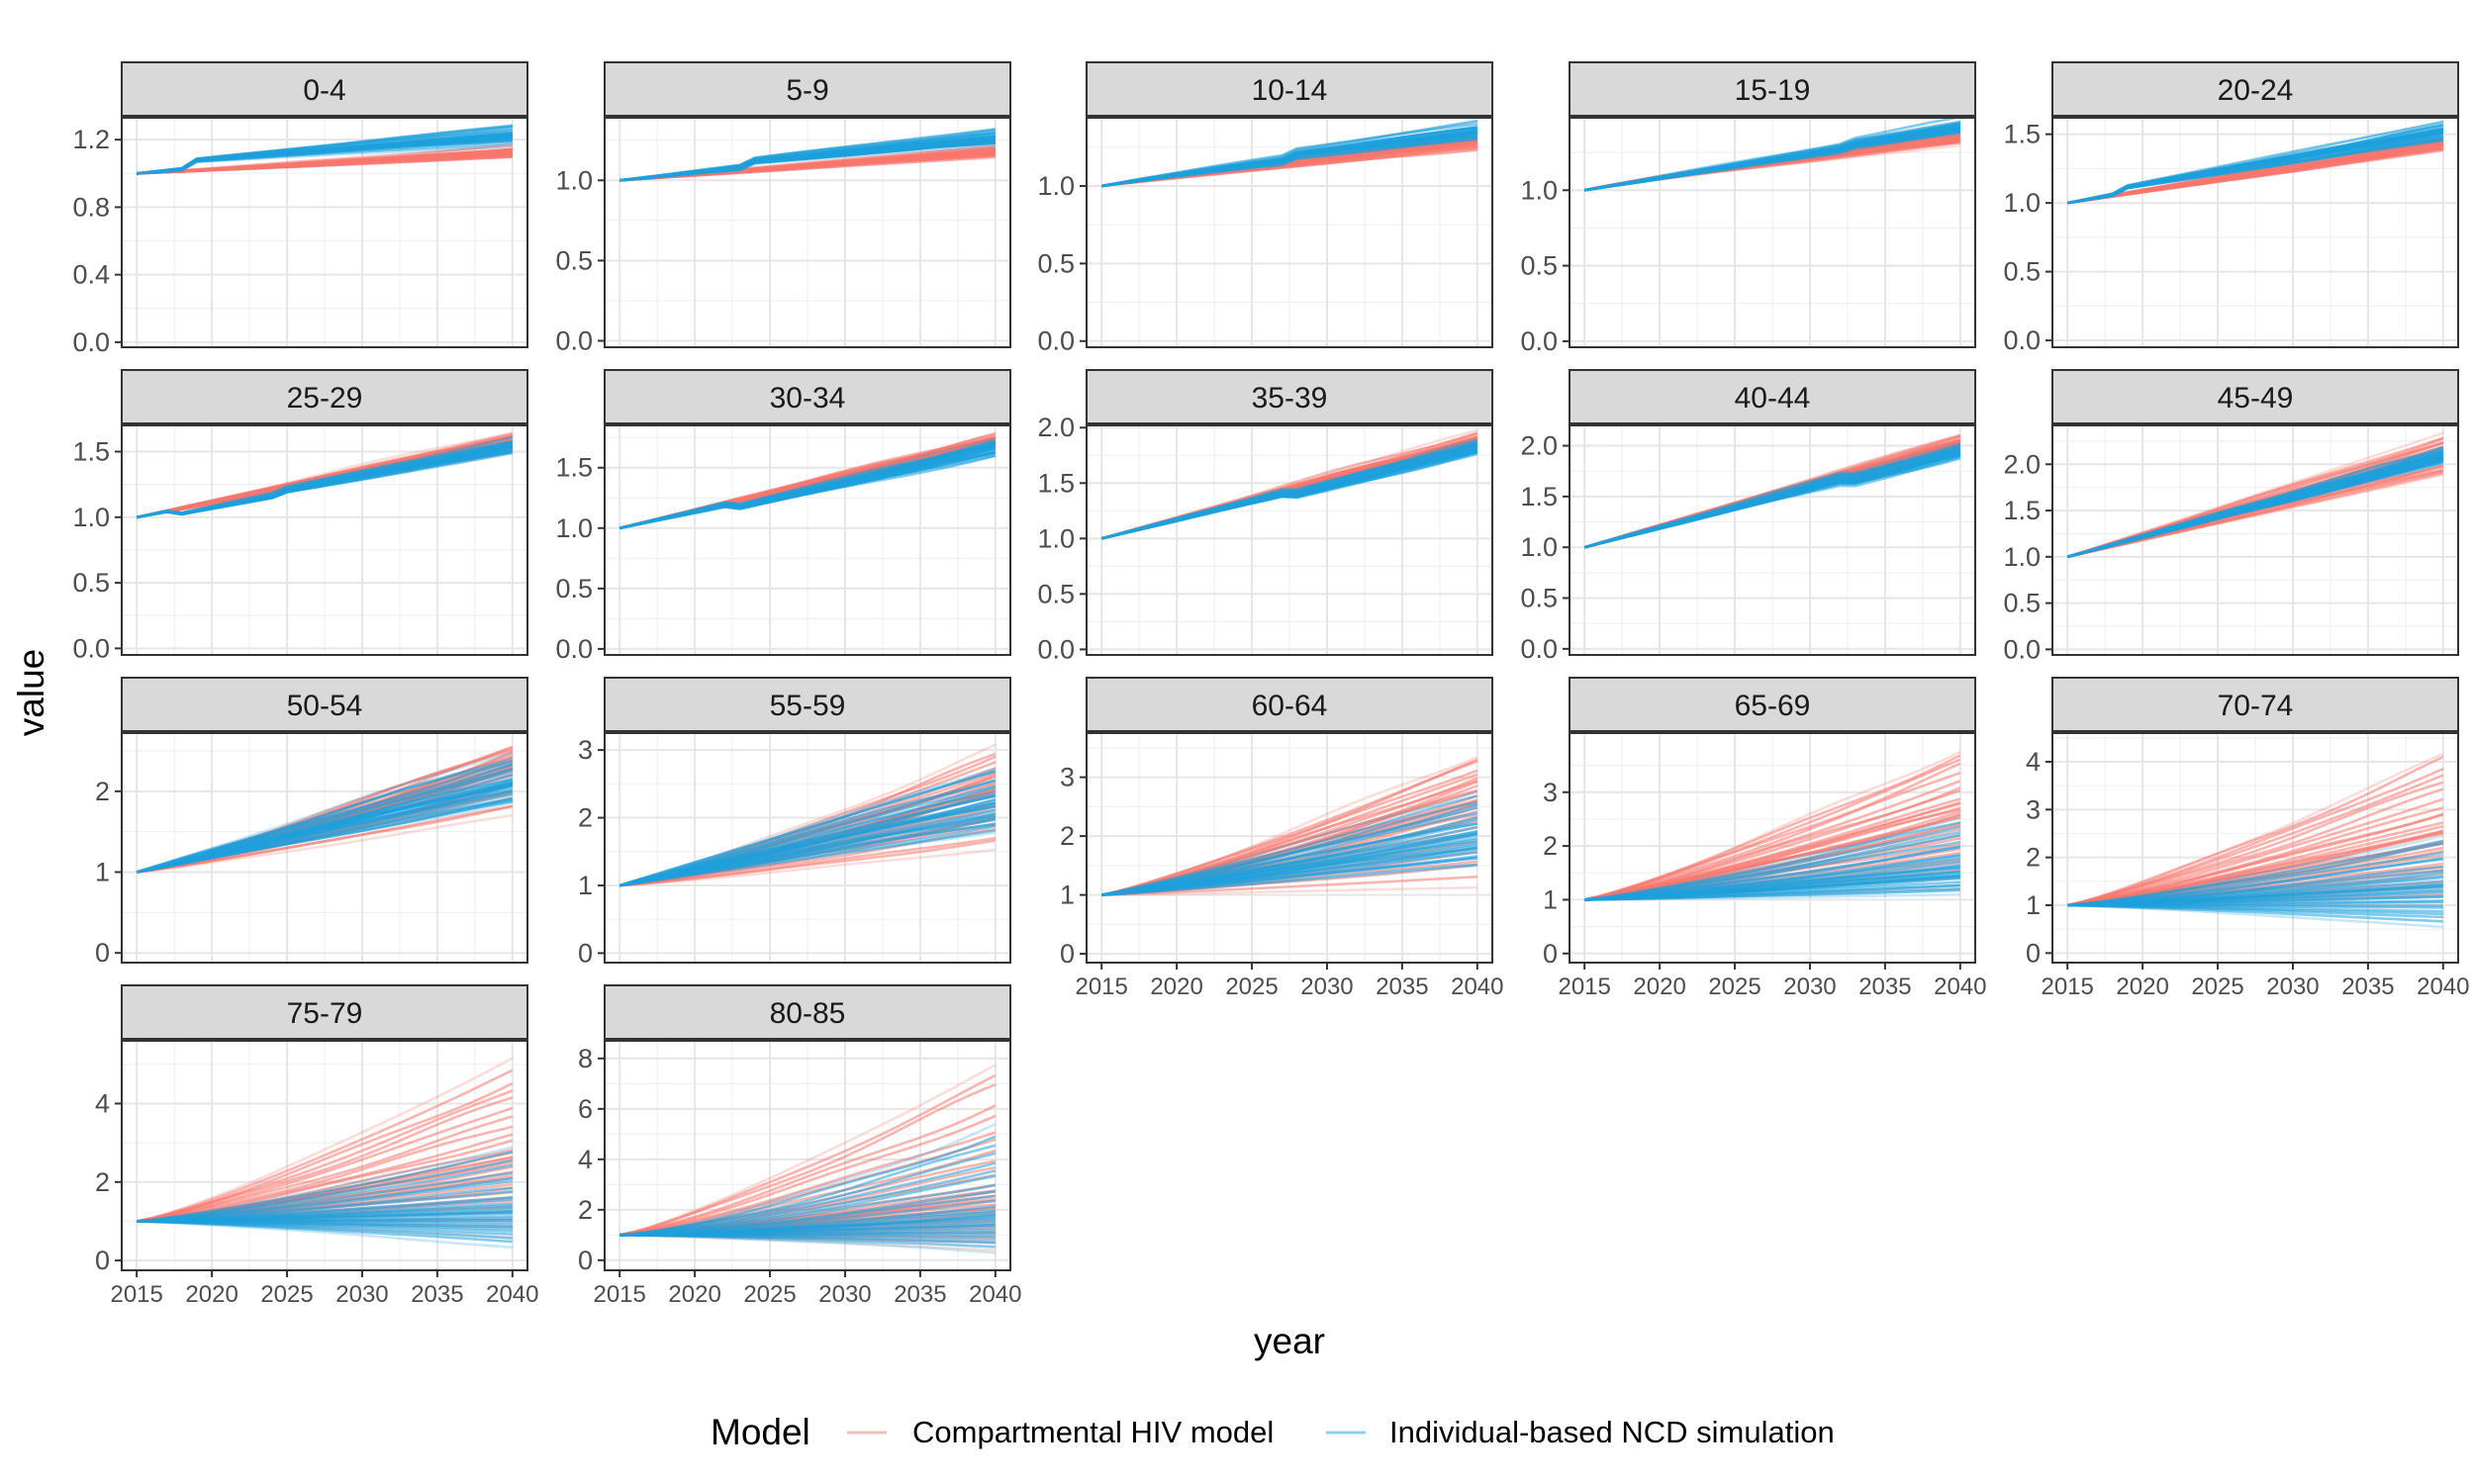 Image resolution: width=2474 pixels, height=1484 pixels. I want to click on facet-panel-60-64: 60-64 0 1 2 3 2015 2020 2025 2030 2035 2040, so click(1282, 838).